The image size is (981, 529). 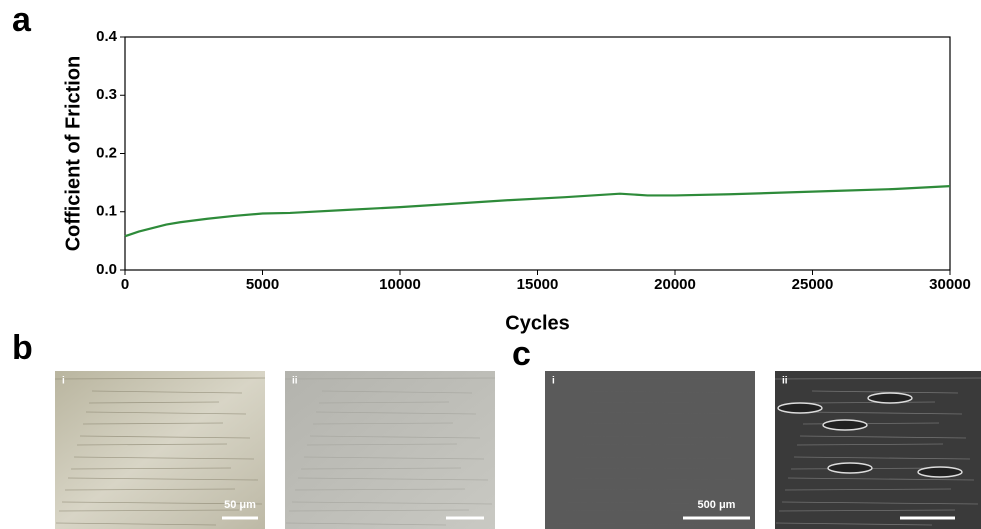 I want to click on scale-bar-label: 500 μm, so click(x=717, y=505).